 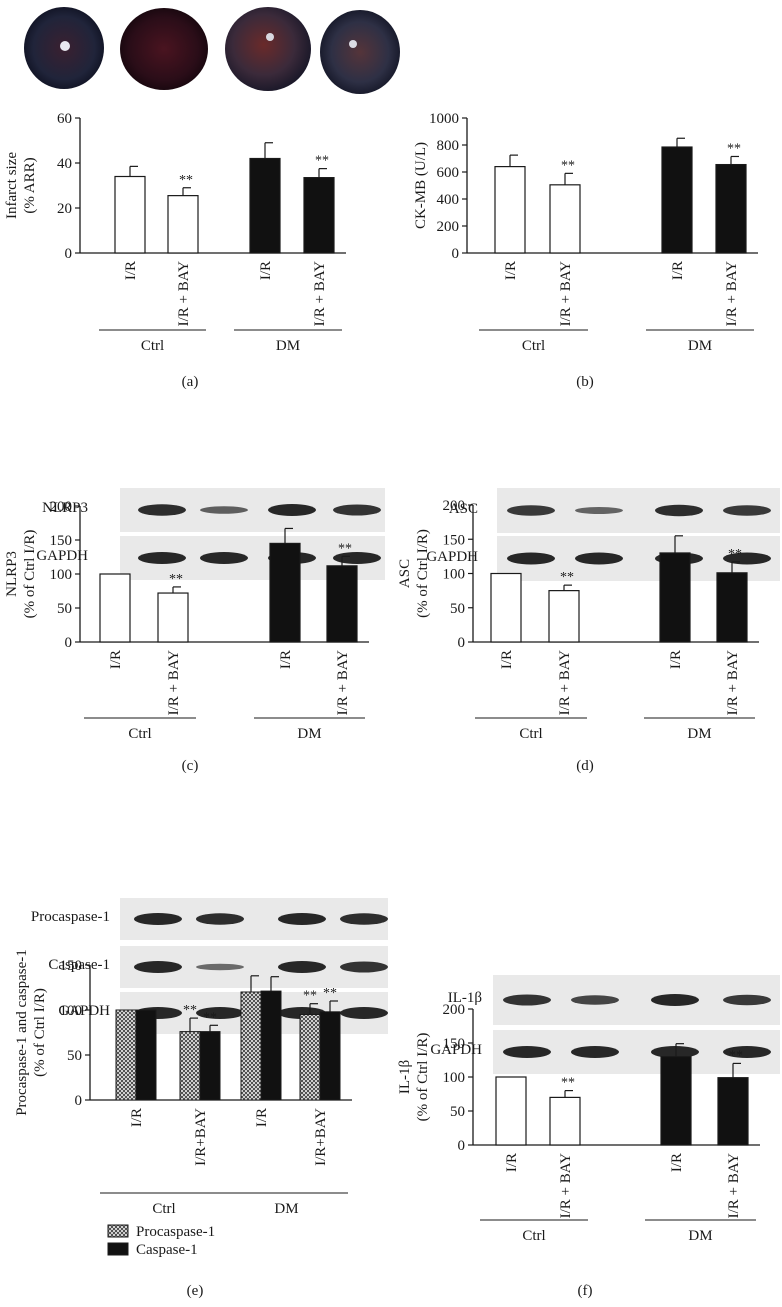 What do you see at coordinates (65, 46) in the screenshot?
I see `heart-slice-1-lumen` at bounding box center [65, 46].